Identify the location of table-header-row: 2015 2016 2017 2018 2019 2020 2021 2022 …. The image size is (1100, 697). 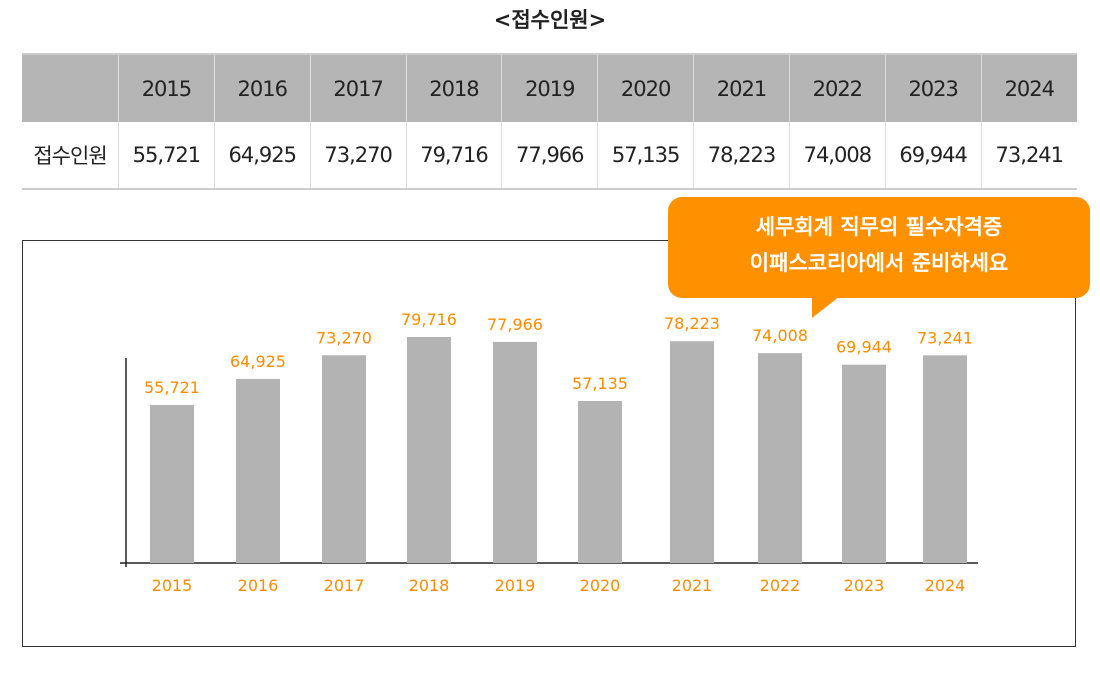
(549, 87).